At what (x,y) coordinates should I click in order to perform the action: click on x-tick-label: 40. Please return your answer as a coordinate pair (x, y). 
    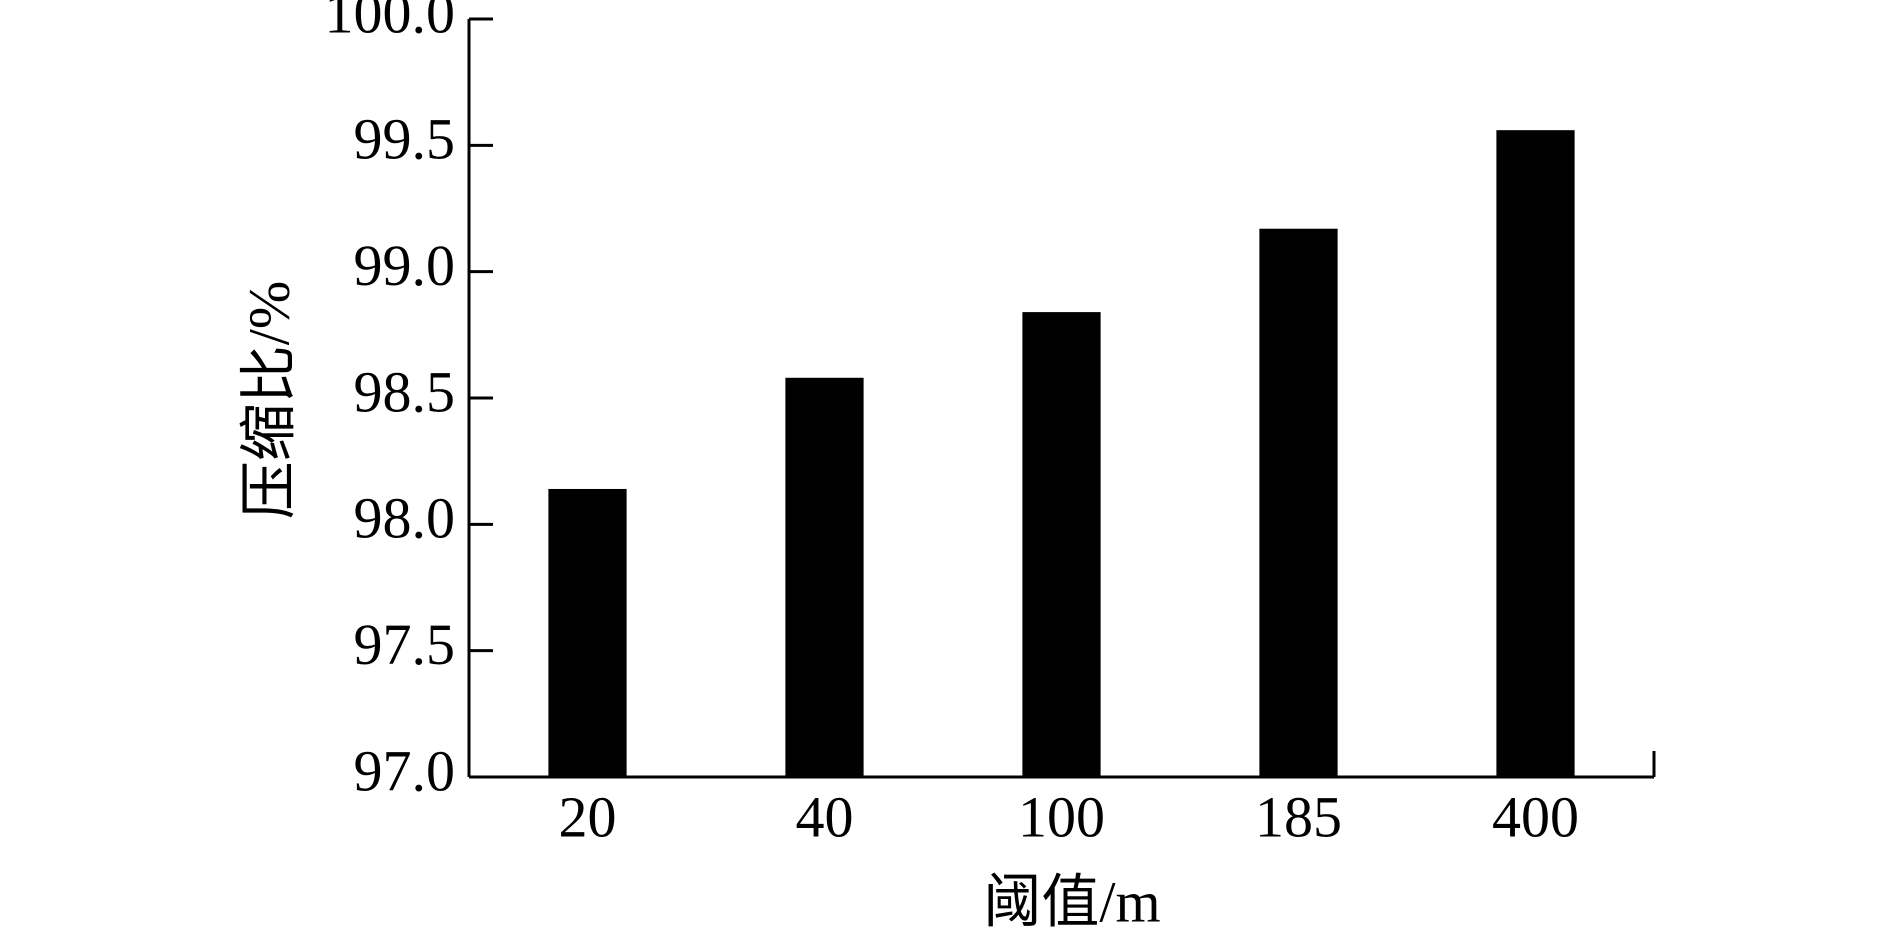
    Looking at the image, I should click on (825, 816).